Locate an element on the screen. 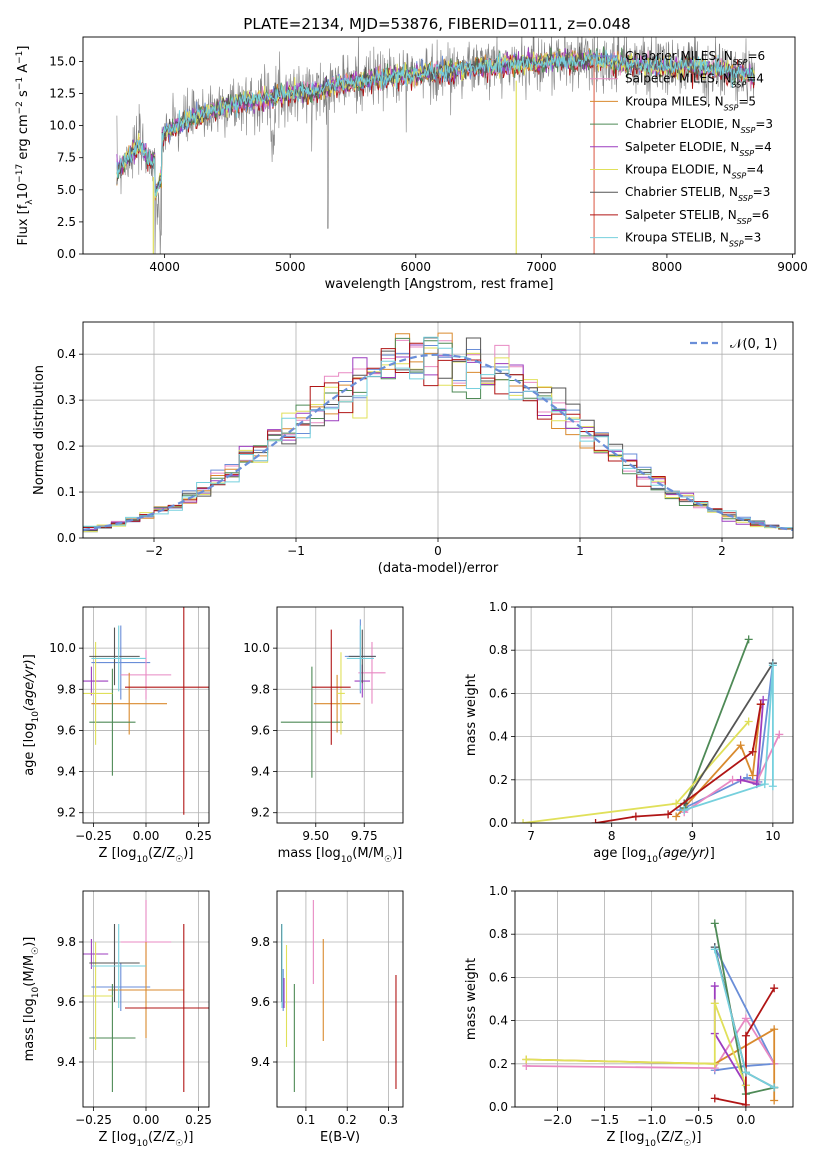  residual-histogram-step is located at coordinates (438, 432).